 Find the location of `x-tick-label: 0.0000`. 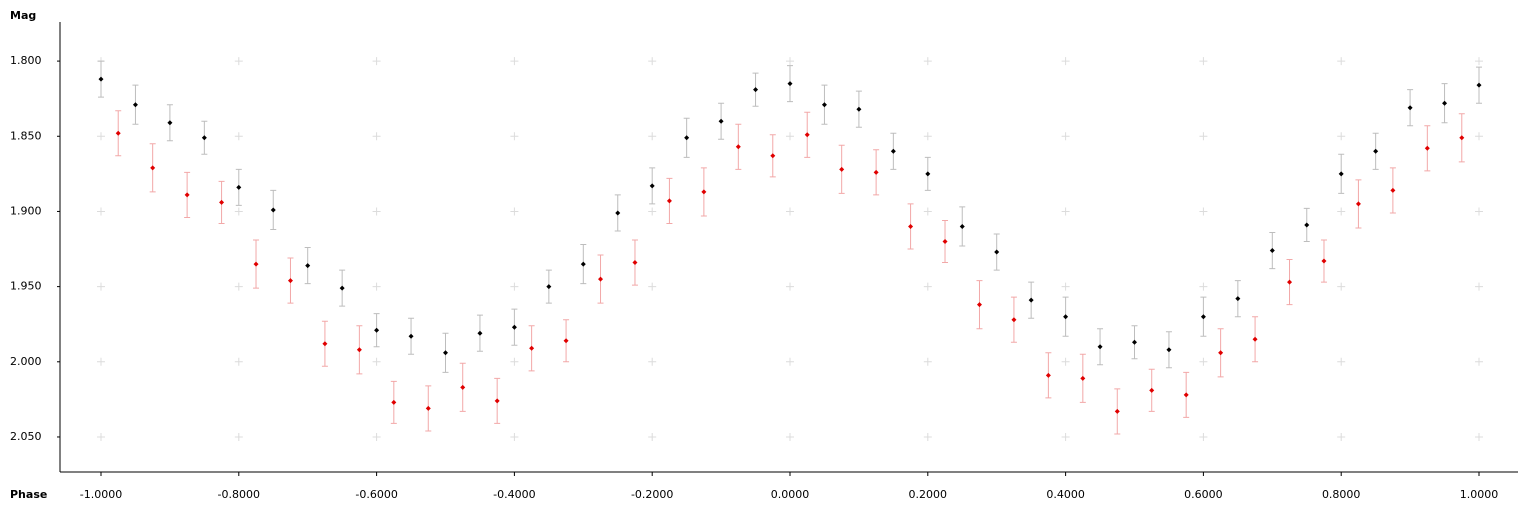

x-tick-label: 0.0000 is located at coordinates (790, 494).